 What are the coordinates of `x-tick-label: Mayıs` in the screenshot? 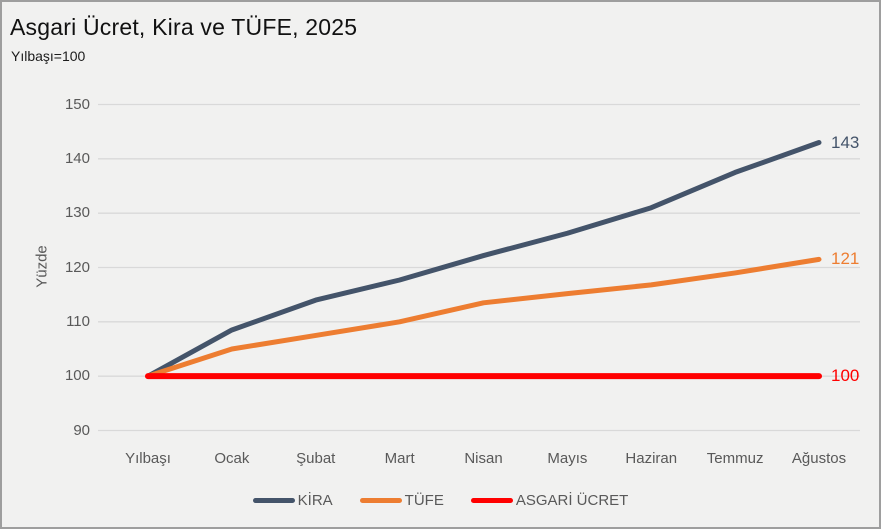 It's located at (567, 458).